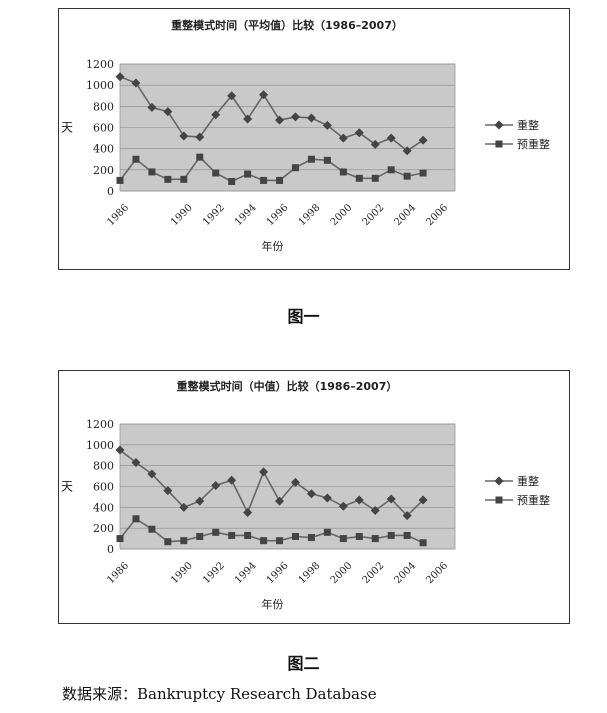 The image size is (607, 713). I want to click on figure-caption-1: 图一, so click(303, 316).